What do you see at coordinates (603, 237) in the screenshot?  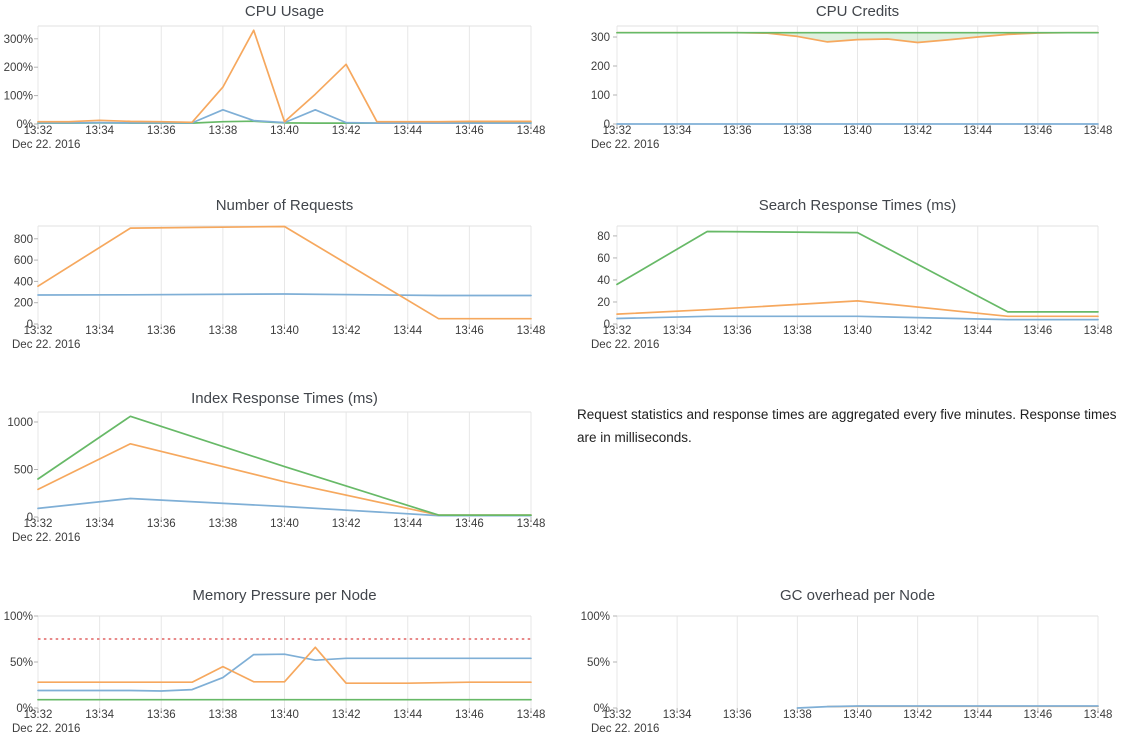 I see `y-tick-label: 80` at bounding box center [603, 237].